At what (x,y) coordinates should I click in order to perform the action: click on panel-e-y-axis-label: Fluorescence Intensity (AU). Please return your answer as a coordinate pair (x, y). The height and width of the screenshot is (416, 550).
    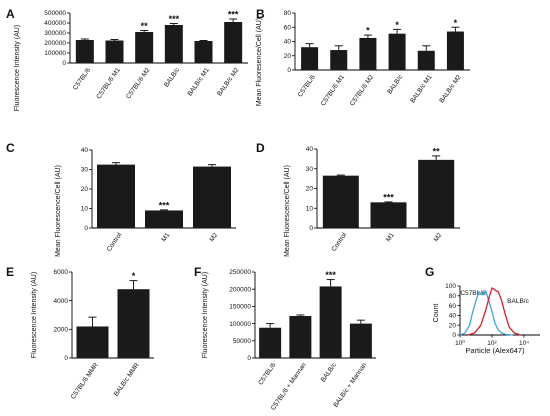
    Looking at the image, I should click on (34, 315).